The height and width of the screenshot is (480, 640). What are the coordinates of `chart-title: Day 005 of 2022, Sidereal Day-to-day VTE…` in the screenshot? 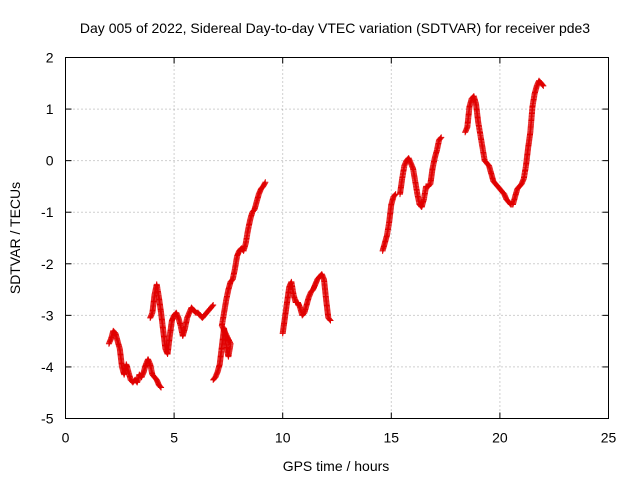 It's located at (335, 28).